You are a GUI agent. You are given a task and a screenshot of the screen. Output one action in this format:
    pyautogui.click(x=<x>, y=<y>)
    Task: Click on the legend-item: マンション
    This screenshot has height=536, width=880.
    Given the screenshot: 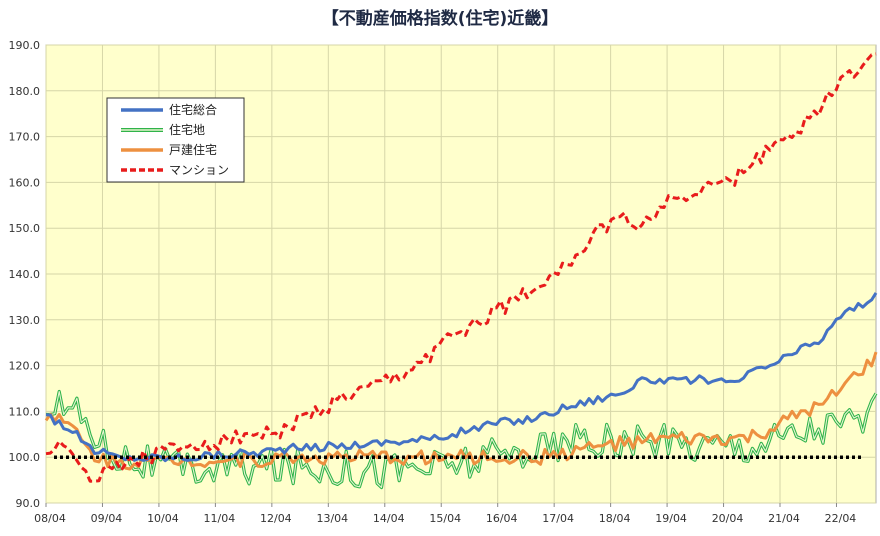 What is the action you would take?
    pyautogui.click(x=175, y=170)
    